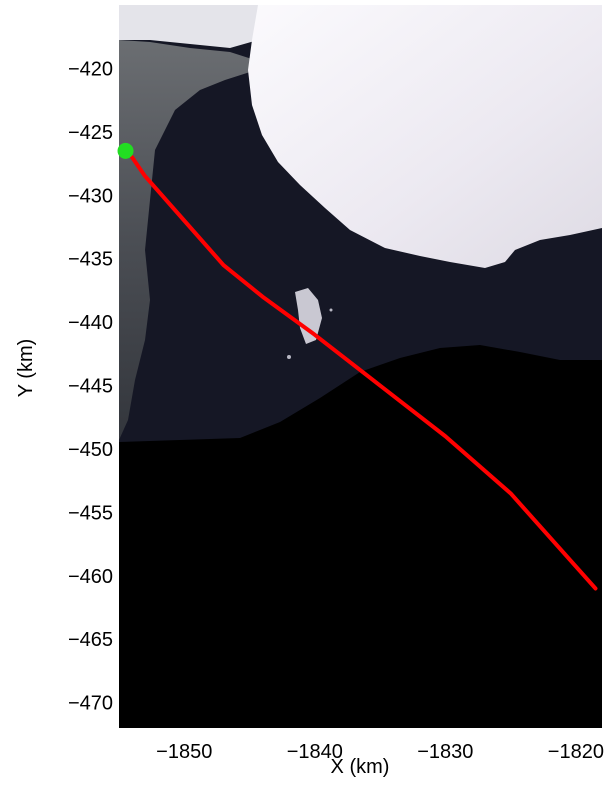  What do you see at coordinates (90, 513) in the screenshot?
I see `y-tick-label: −455` at bounding box center [90, 513].